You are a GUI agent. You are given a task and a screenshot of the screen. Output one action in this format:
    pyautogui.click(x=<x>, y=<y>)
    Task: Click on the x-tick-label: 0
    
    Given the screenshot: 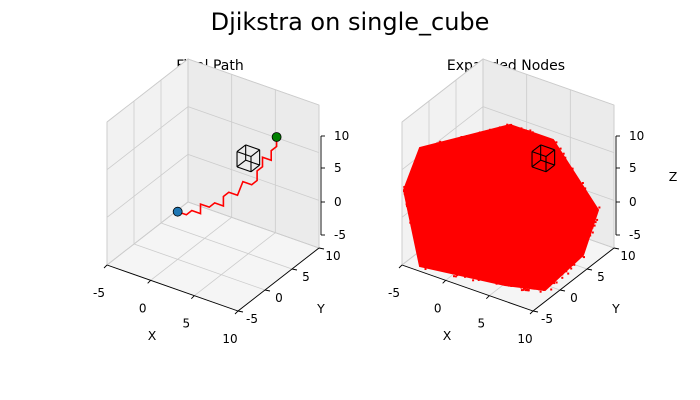 What is the action you would take?
    pyautogui.click(x=438, y=308)
    